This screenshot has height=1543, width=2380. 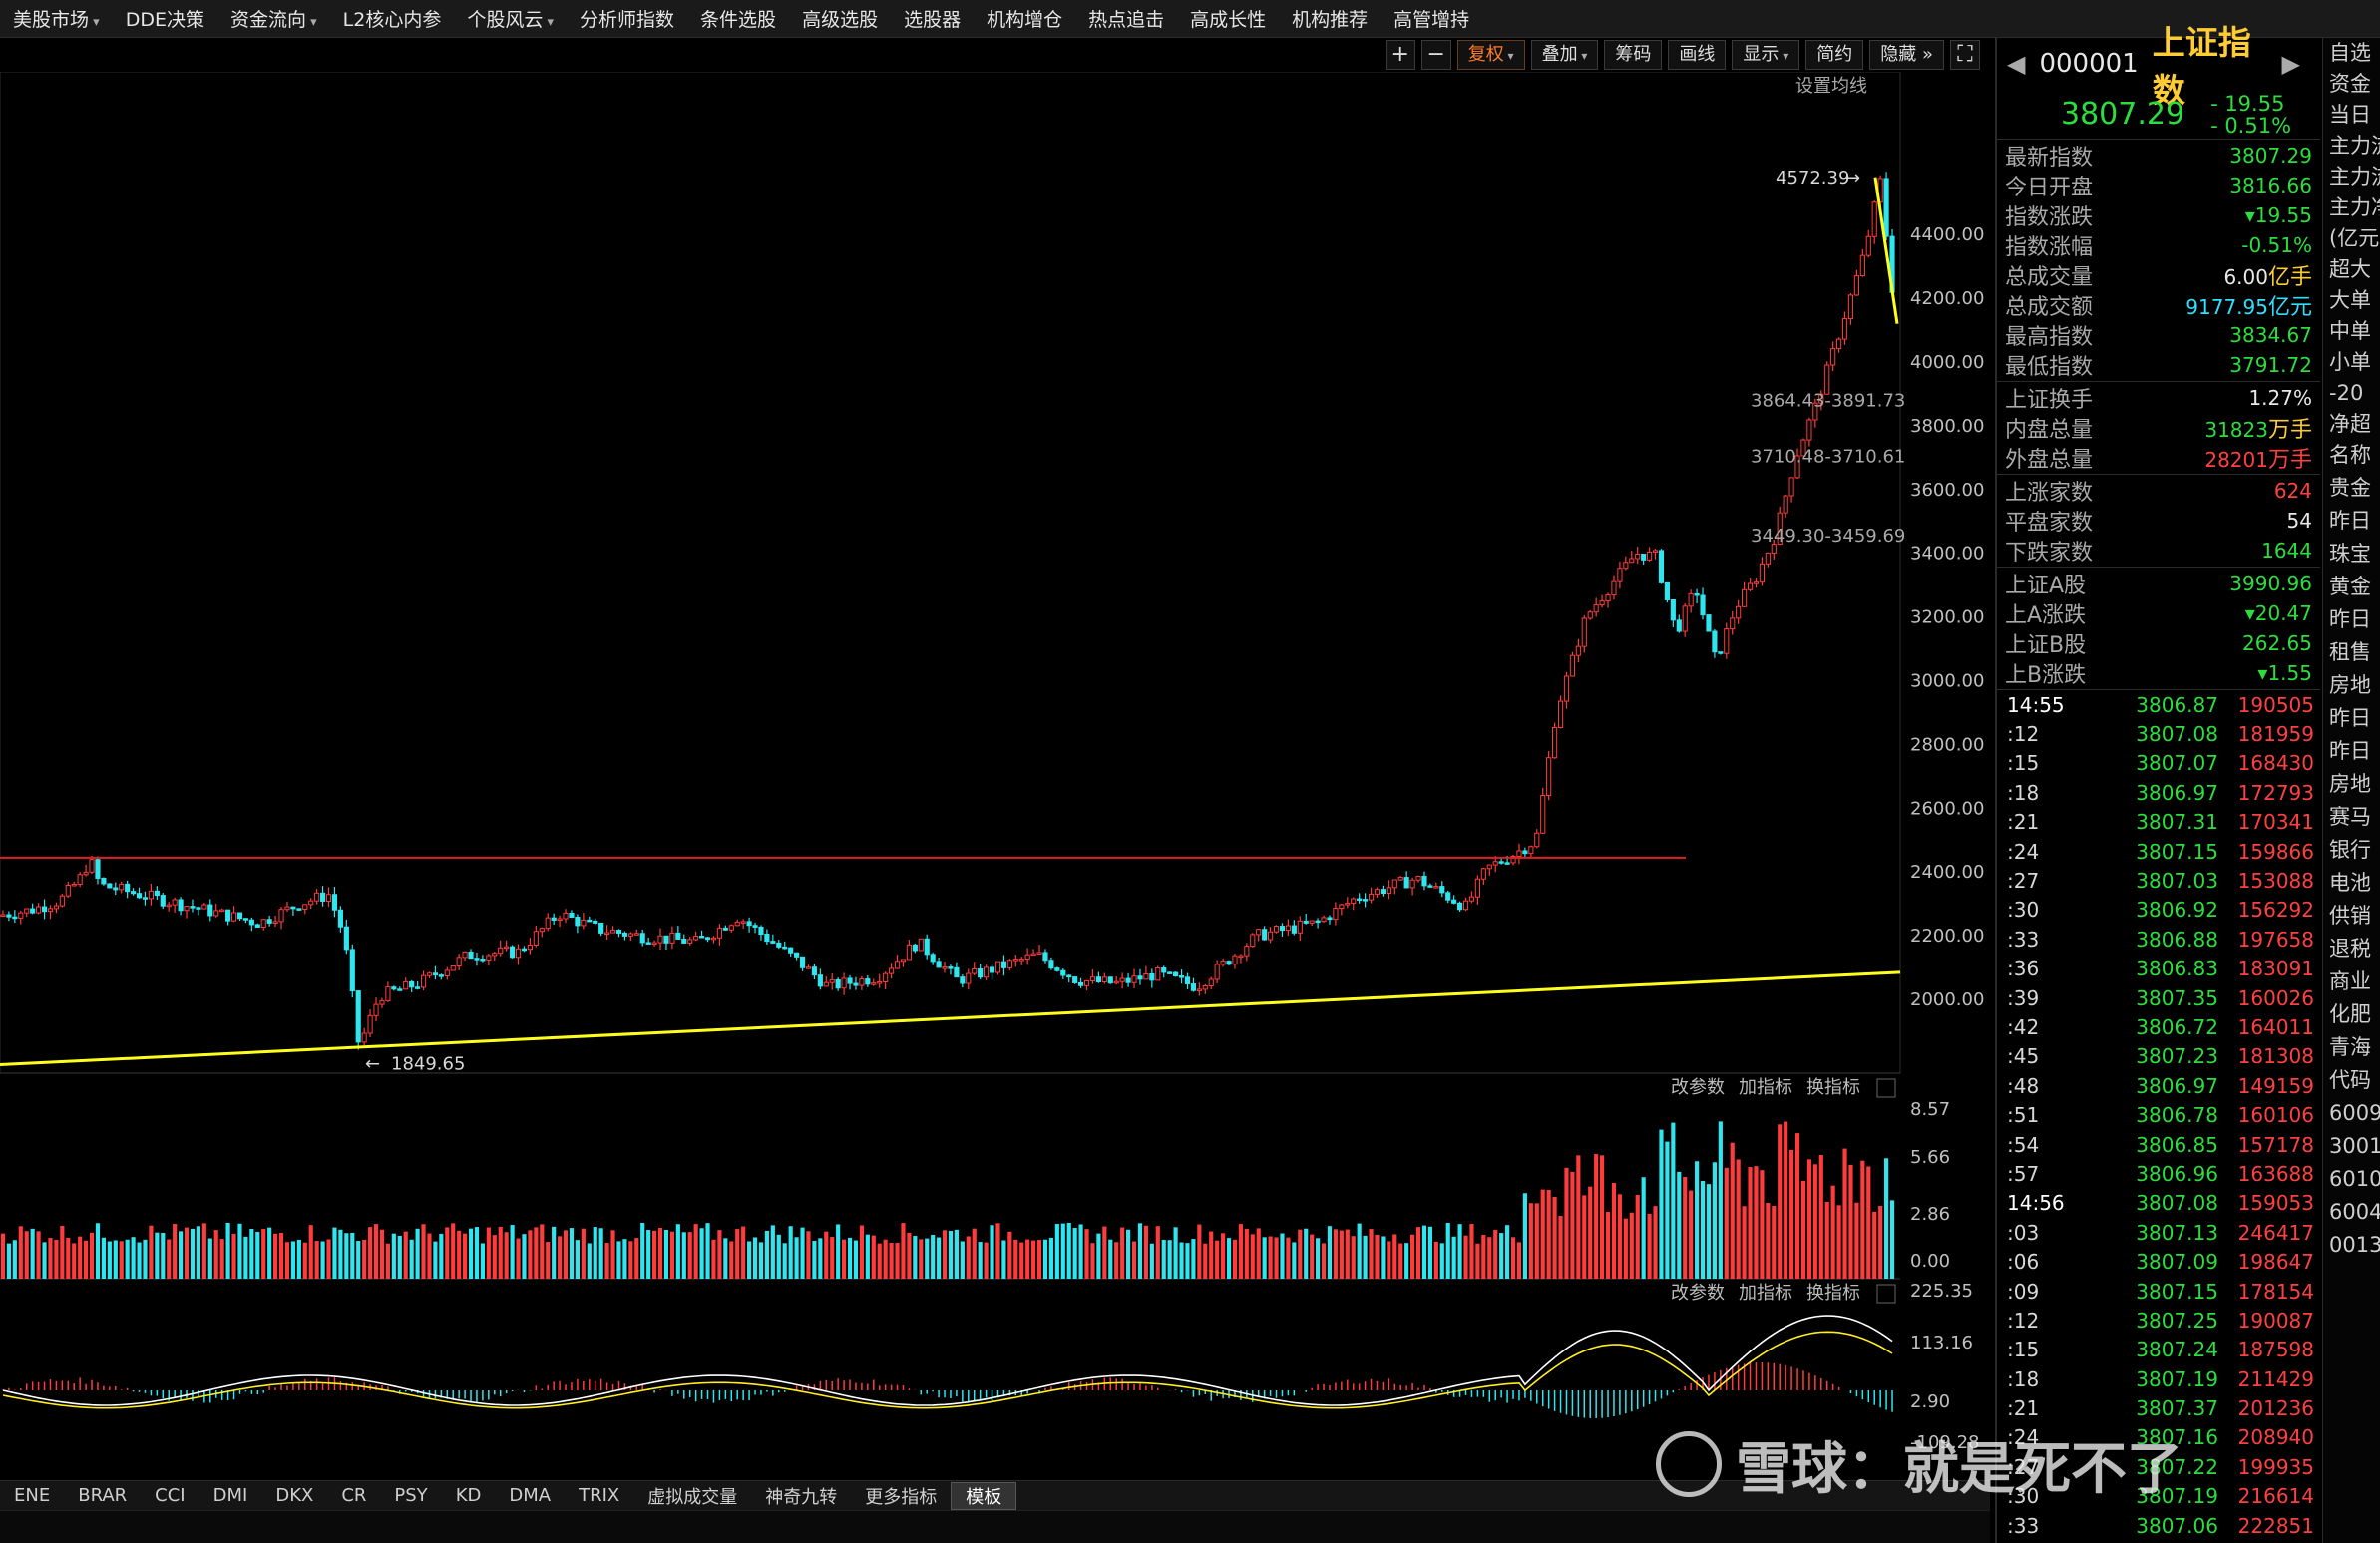 What do you see at coordinates (411, 1495) in the screenshot?
I see `indicator-tab: PSY` at bounding box center [411, 1495].